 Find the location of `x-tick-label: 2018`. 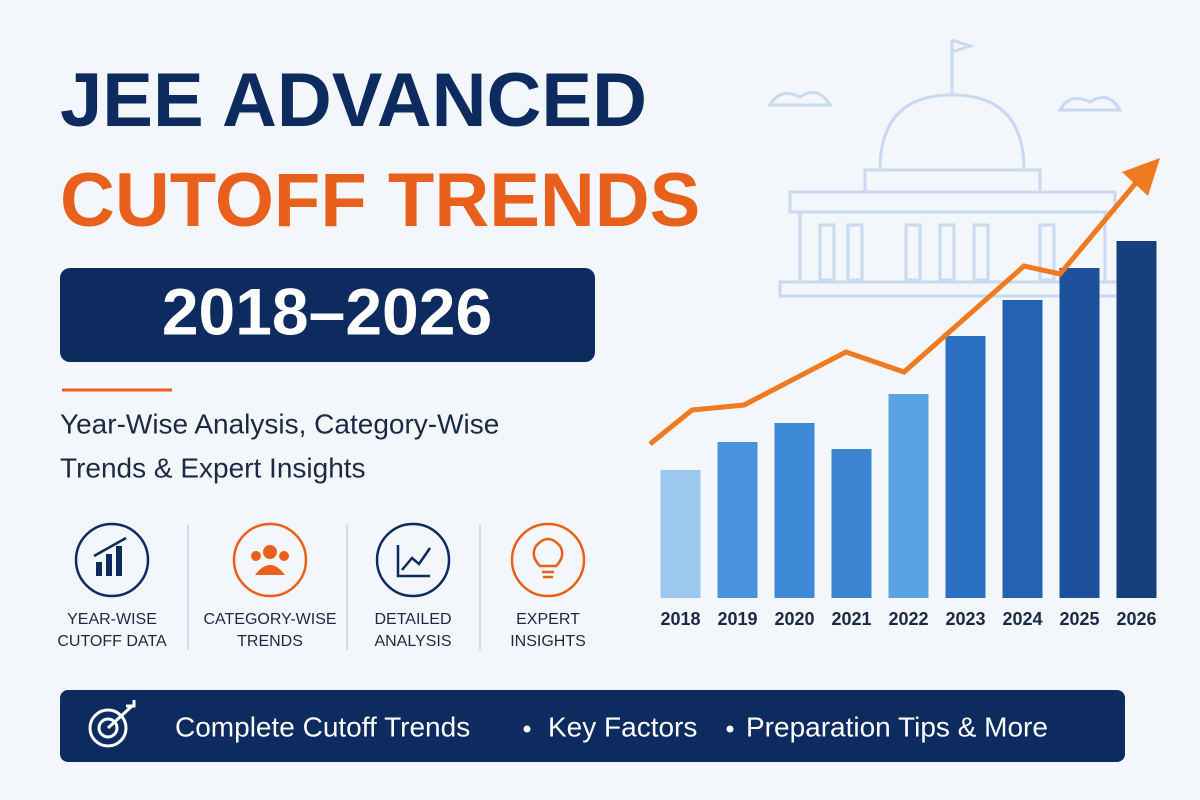

x-tick-label: 2018 is located at coordinates (680, 619).